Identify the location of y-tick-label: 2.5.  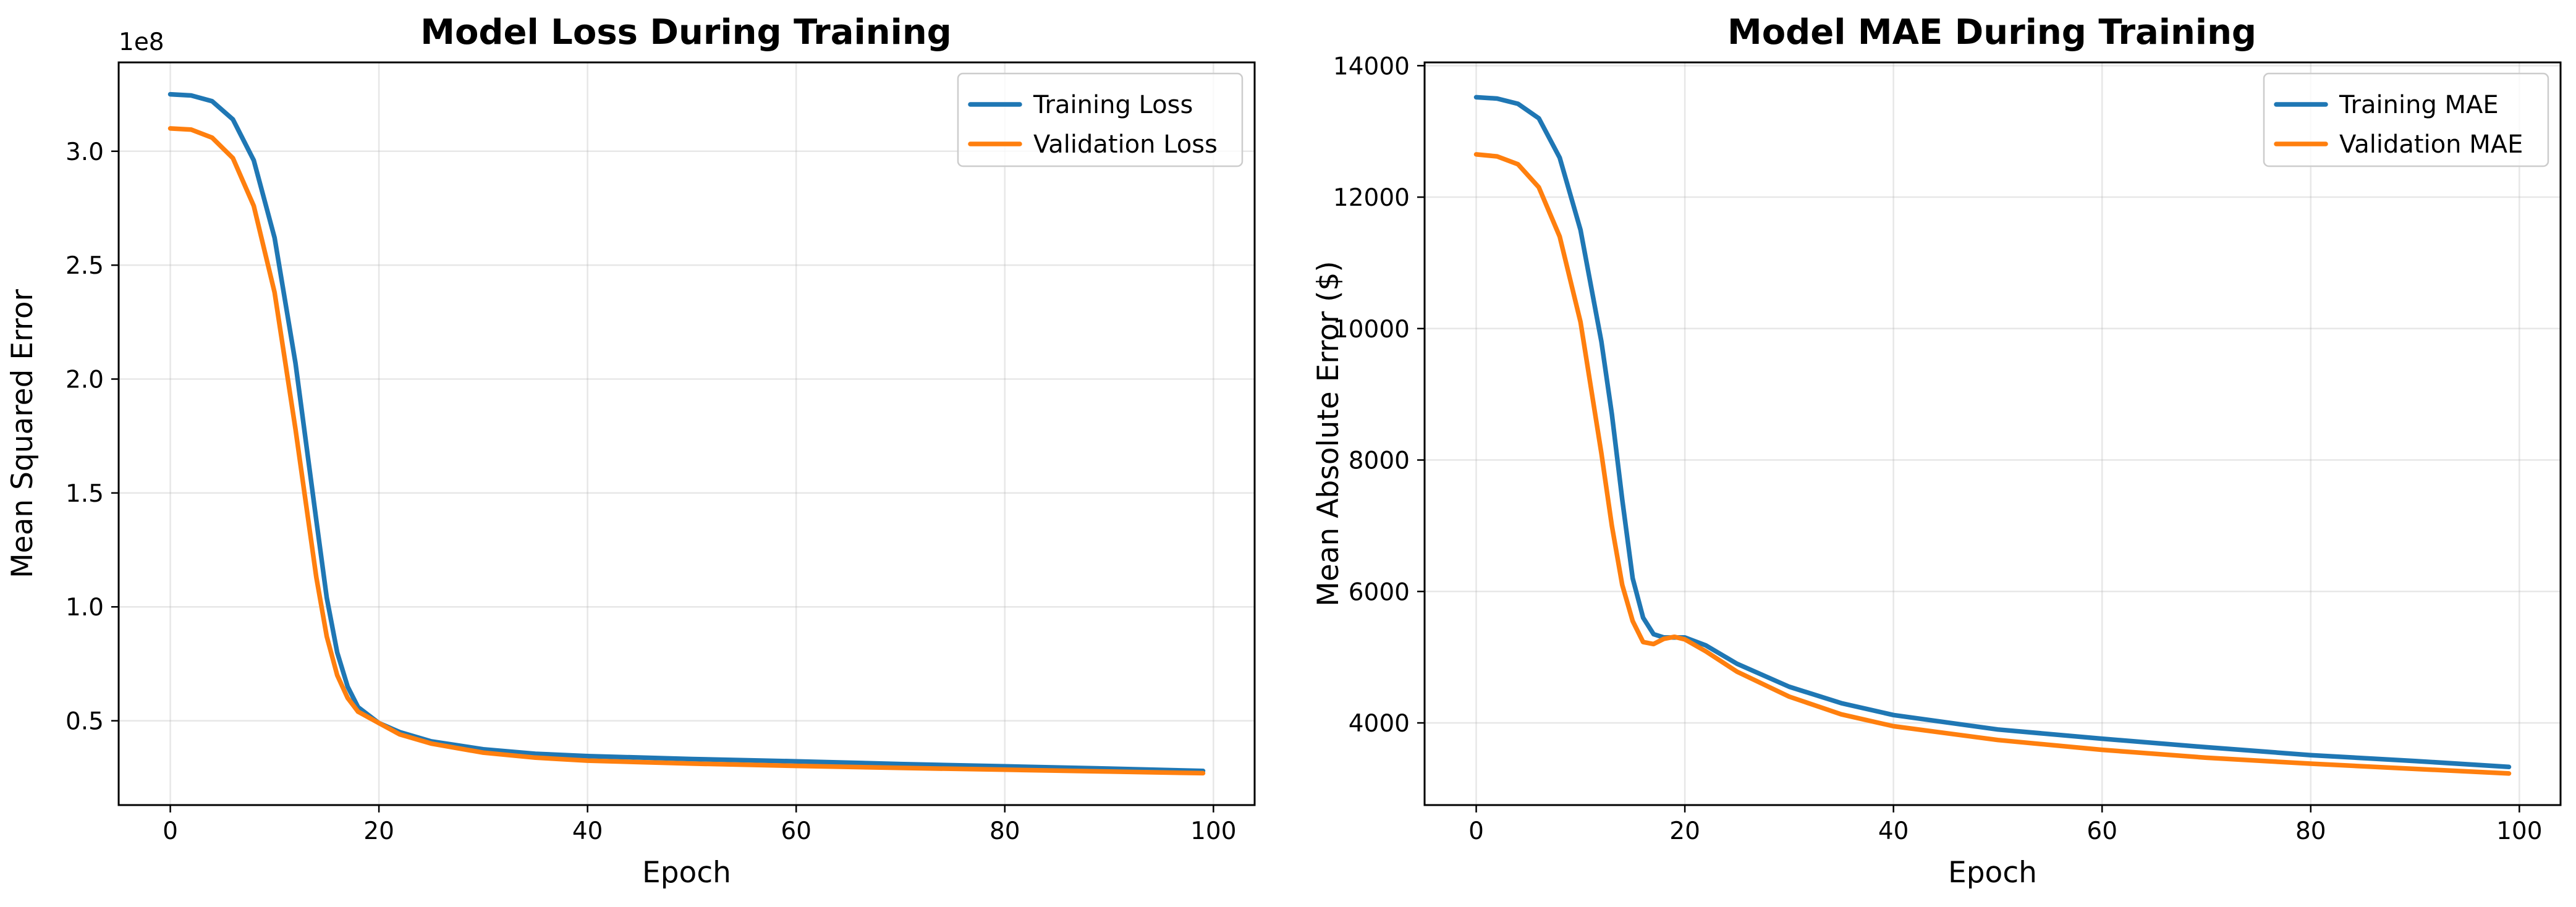
(85, 266).